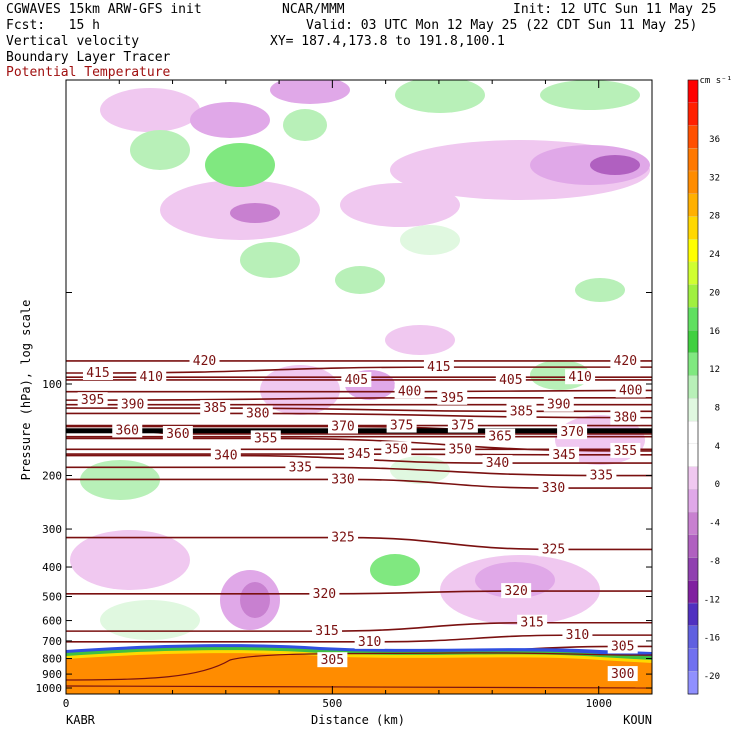 The image size is (740, 740). Describe the element at coordinates (81, 720) in the screenshot. I see `start-station-label: KABR` at that location.